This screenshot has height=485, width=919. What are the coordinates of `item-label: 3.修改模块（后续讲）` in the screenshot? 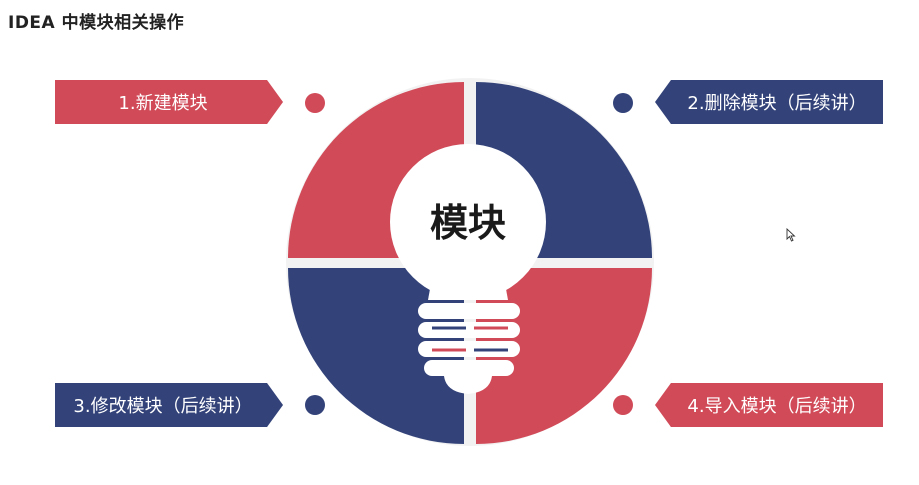 It's located at (163, 406).